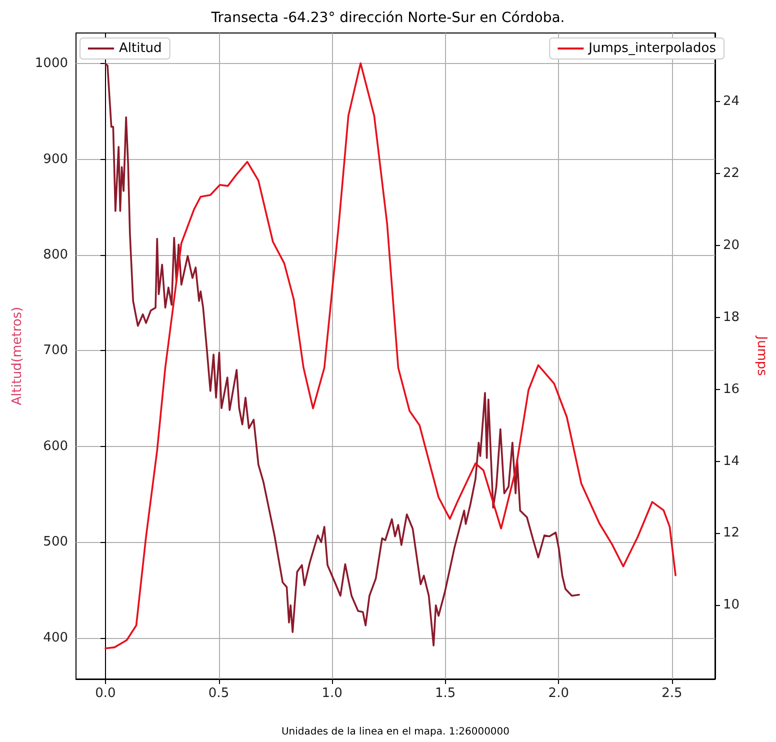 The image size is (776, 742). I want to click on y-tick-label: 600, so click(55, 446).